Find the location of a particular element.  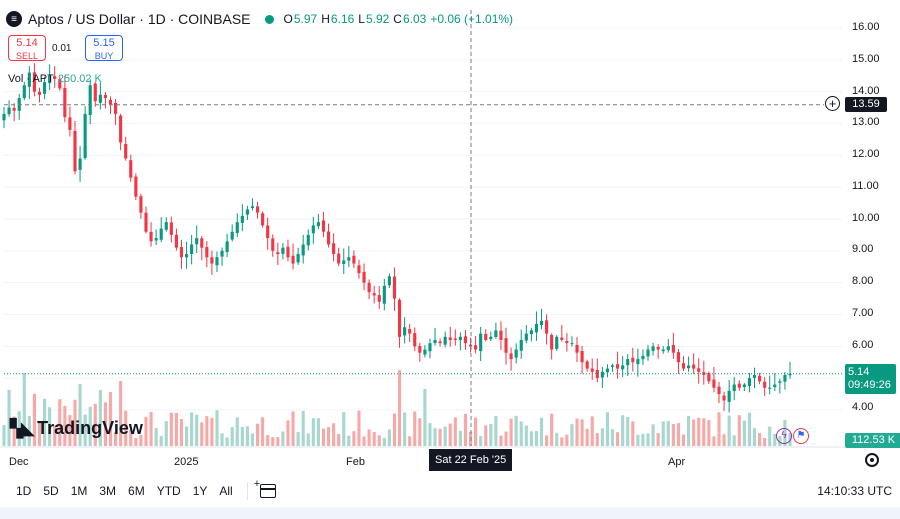

timeframe-6m: 6M is located at coordinates (136, 491).